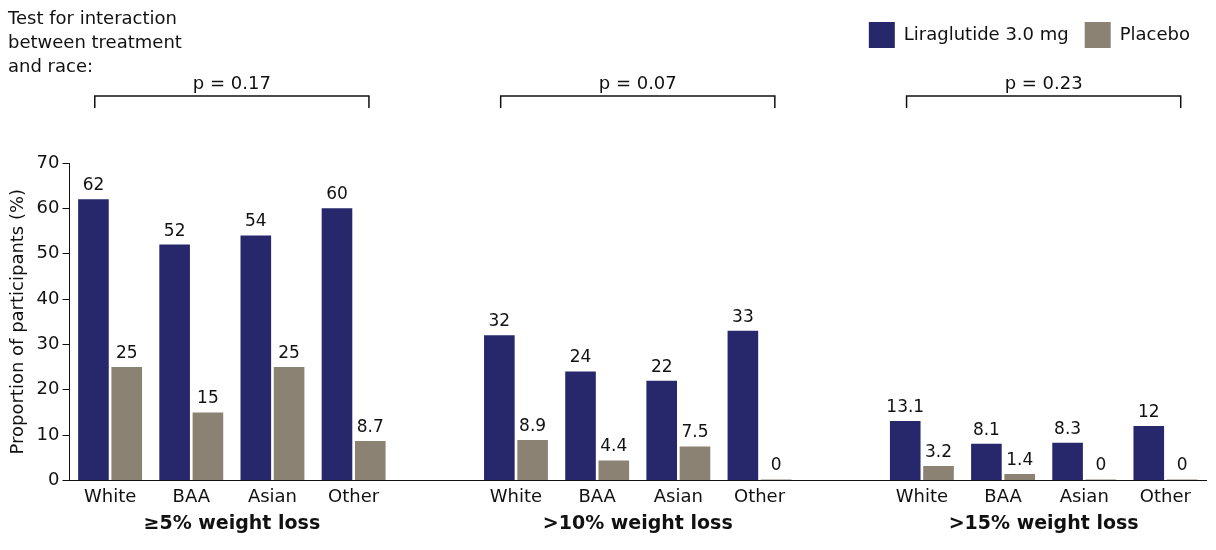  Describe the element at coordinates (17, 321) in the screenshot. I see `y-axis-title: Proportion of participants (%)` at that location.